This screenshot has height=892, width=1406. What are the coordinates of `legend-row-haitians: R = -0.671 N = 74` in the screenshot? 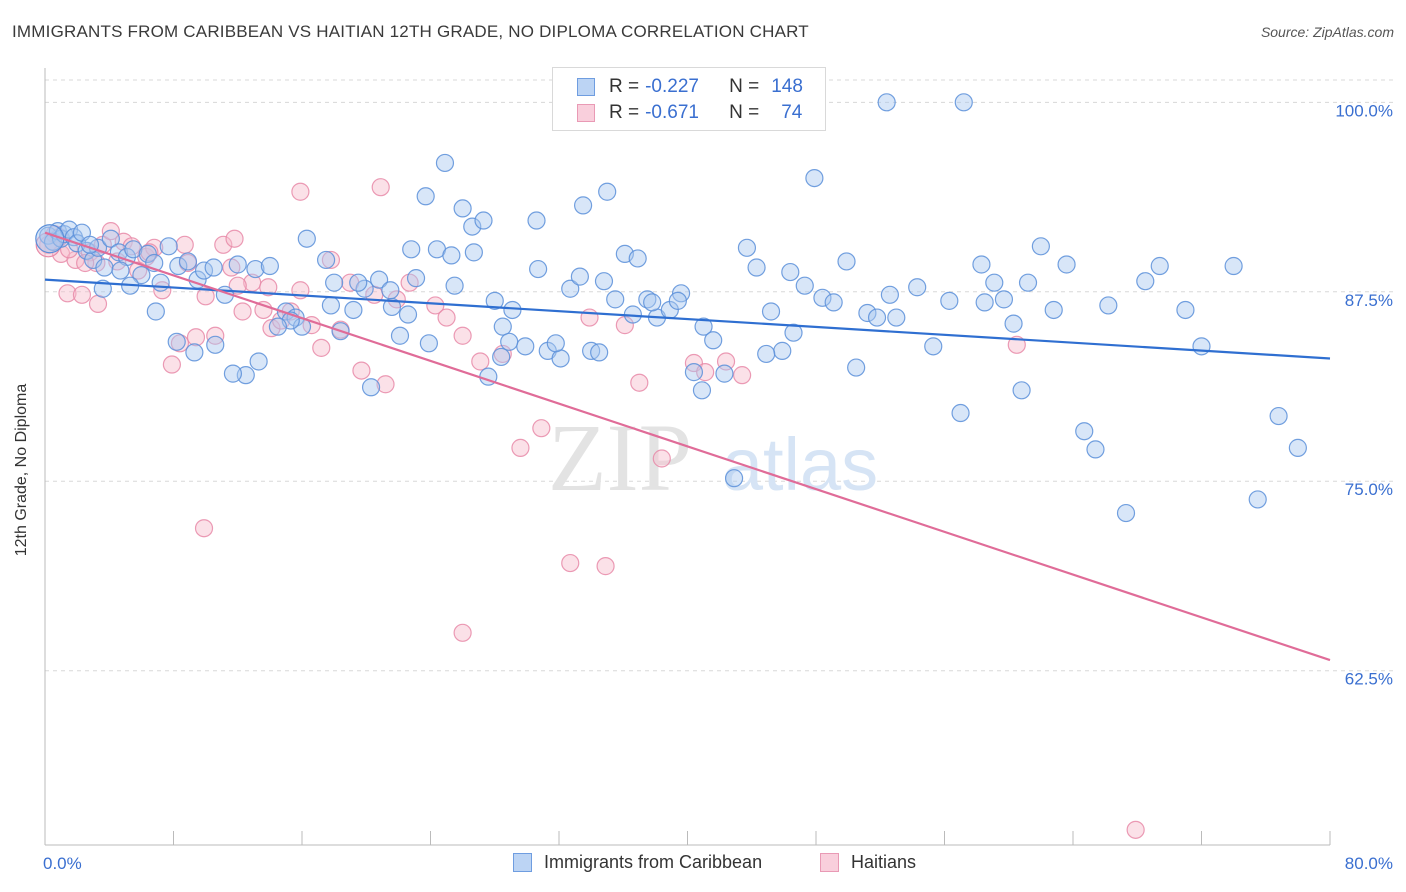 It's located at (689, 113).